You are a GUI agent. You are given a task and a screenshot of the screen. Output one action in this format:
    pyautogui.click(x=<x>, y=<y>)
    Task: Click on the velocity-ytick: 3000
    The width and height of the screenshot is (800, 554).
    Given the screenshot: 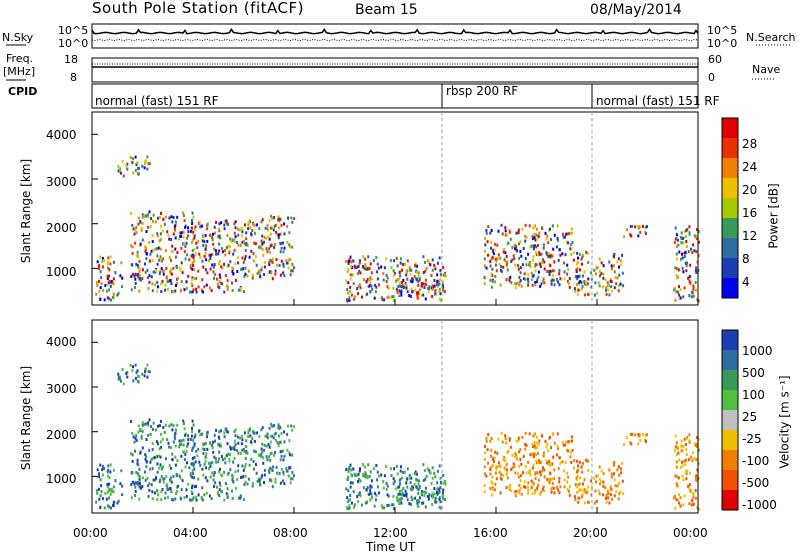 What is the action you would take?
    pyautogui.click(x=61, y=389)
    